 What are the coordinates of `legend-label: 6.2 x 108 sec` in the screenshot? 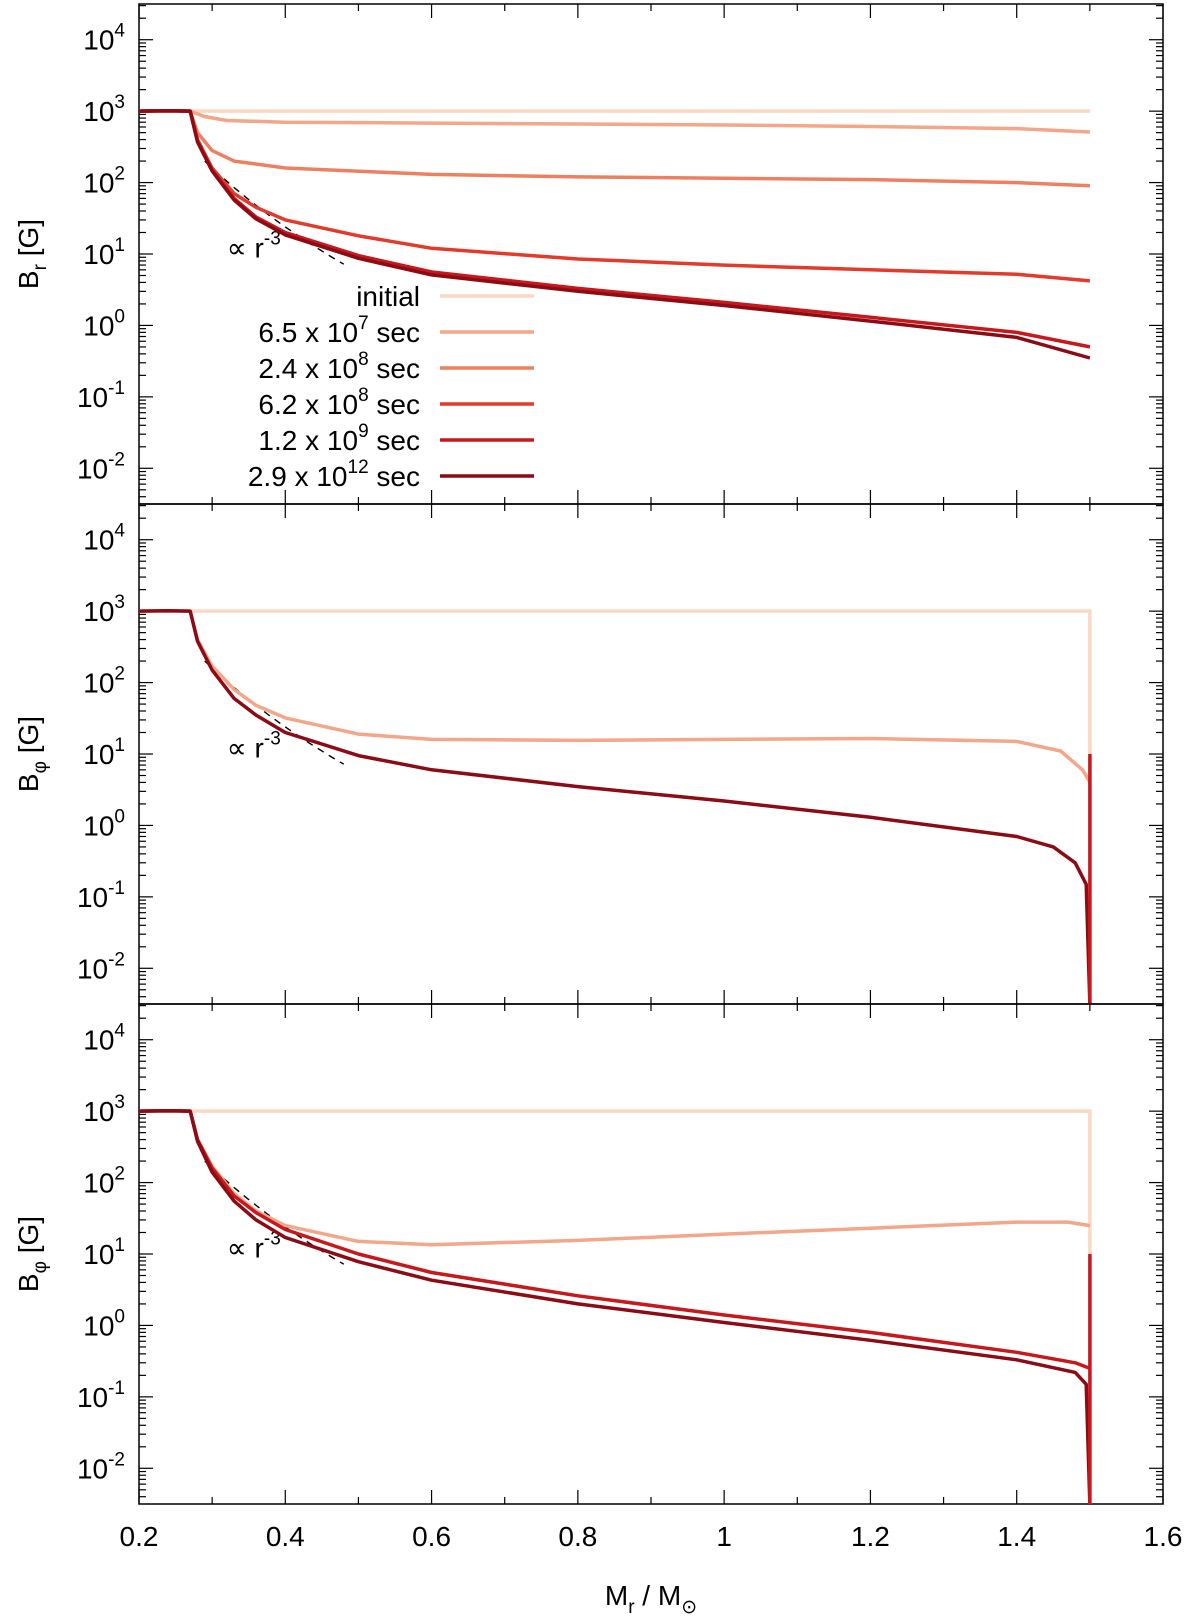 It's located at (339, 402).